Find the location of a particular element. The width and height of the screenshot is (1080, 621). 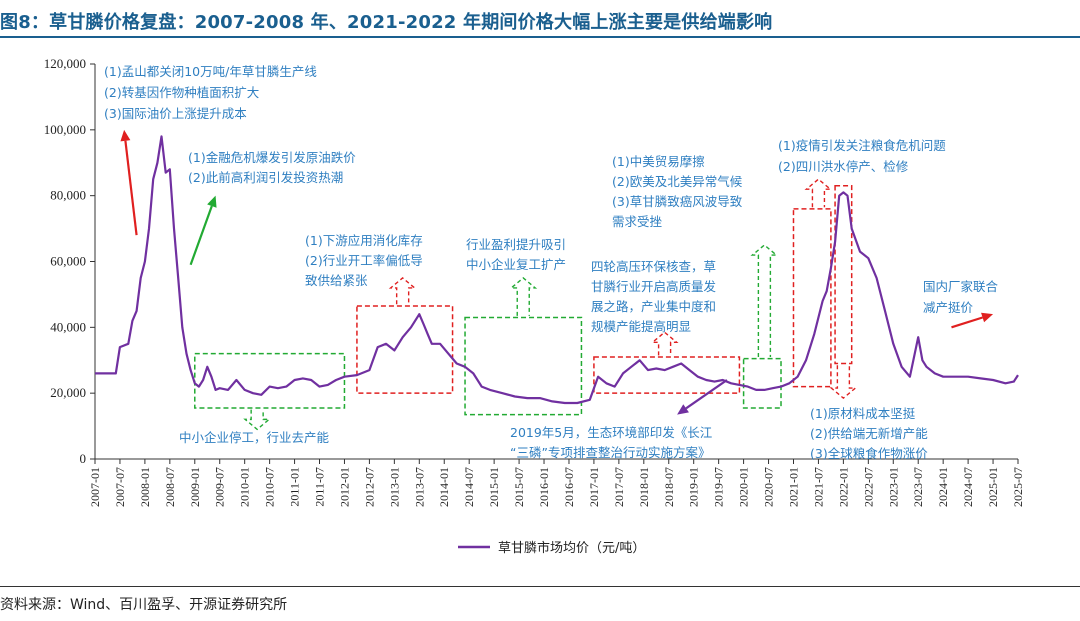

annotation-a2007-line: (1)孟山都关闭10万吨/年草甘膦生产线 is located at coordinates (210, 71).